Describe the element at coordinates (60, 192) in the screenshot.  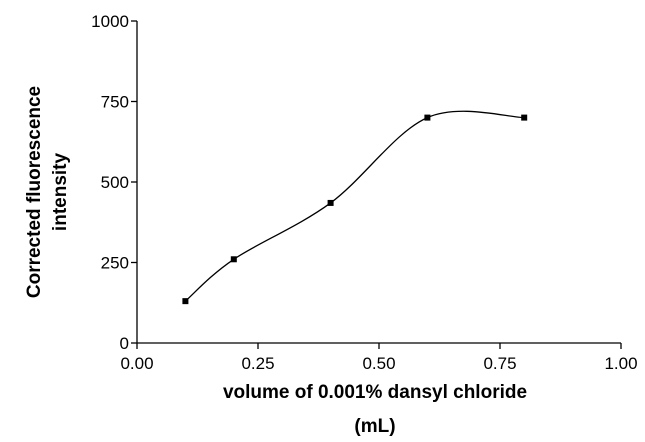
I see `y-axis-title-line: intensity` at that location.